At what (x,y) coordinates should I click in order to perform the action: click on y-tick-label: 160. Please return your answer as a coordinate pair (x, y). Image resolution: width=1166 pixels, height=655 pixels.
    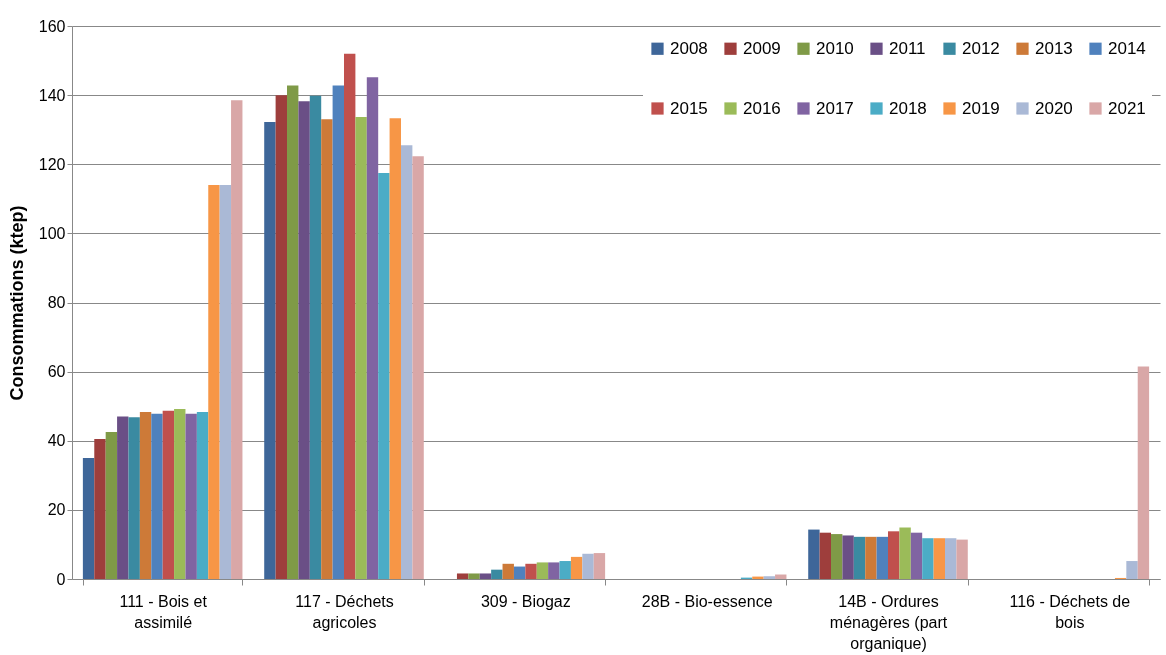
    Looking at the image, I should click on (52, 26).